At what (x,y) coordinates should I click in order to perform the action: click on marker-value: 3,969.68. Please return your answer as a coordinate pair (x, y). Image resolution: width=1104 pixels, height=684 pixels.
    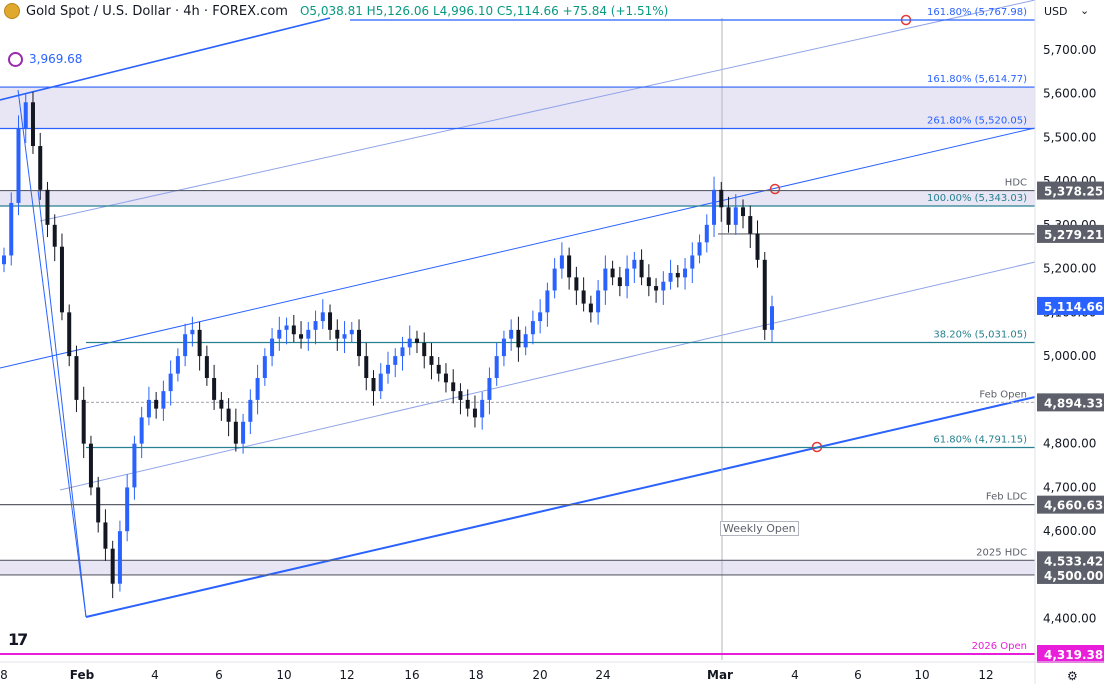
    Looking at the image, I should click on (56, 59).